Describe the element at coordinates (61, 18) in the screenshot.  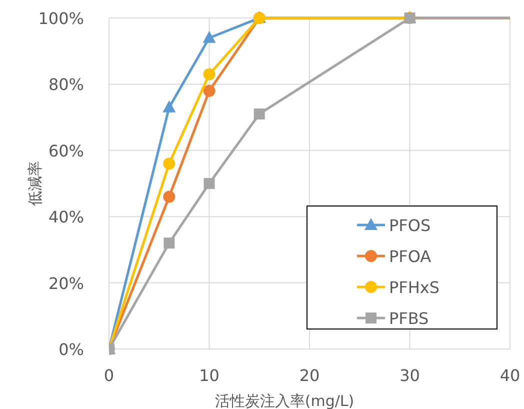
I see `y-tick-label: 100%` at that location.